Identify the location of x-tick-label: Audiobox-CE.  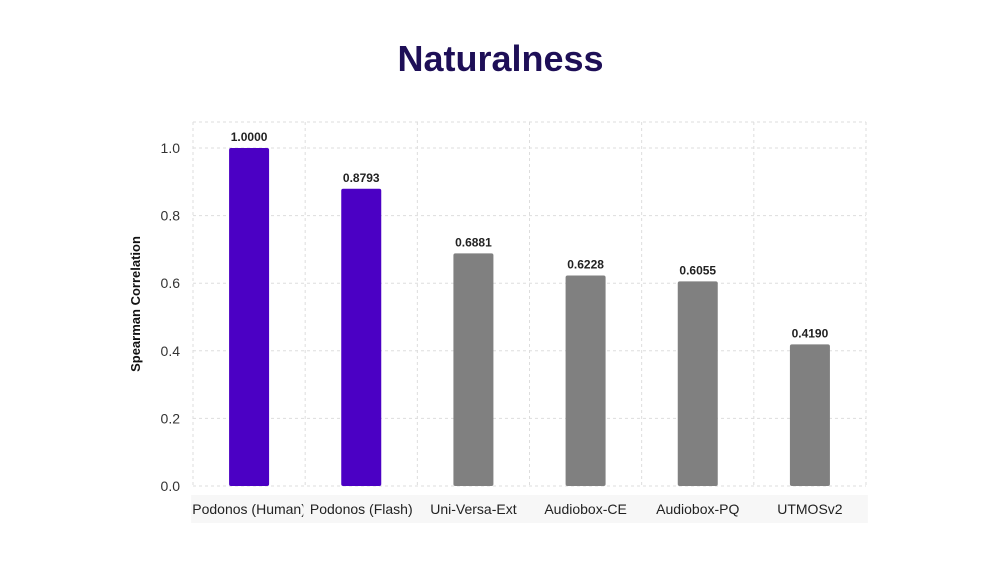
(585, 509).